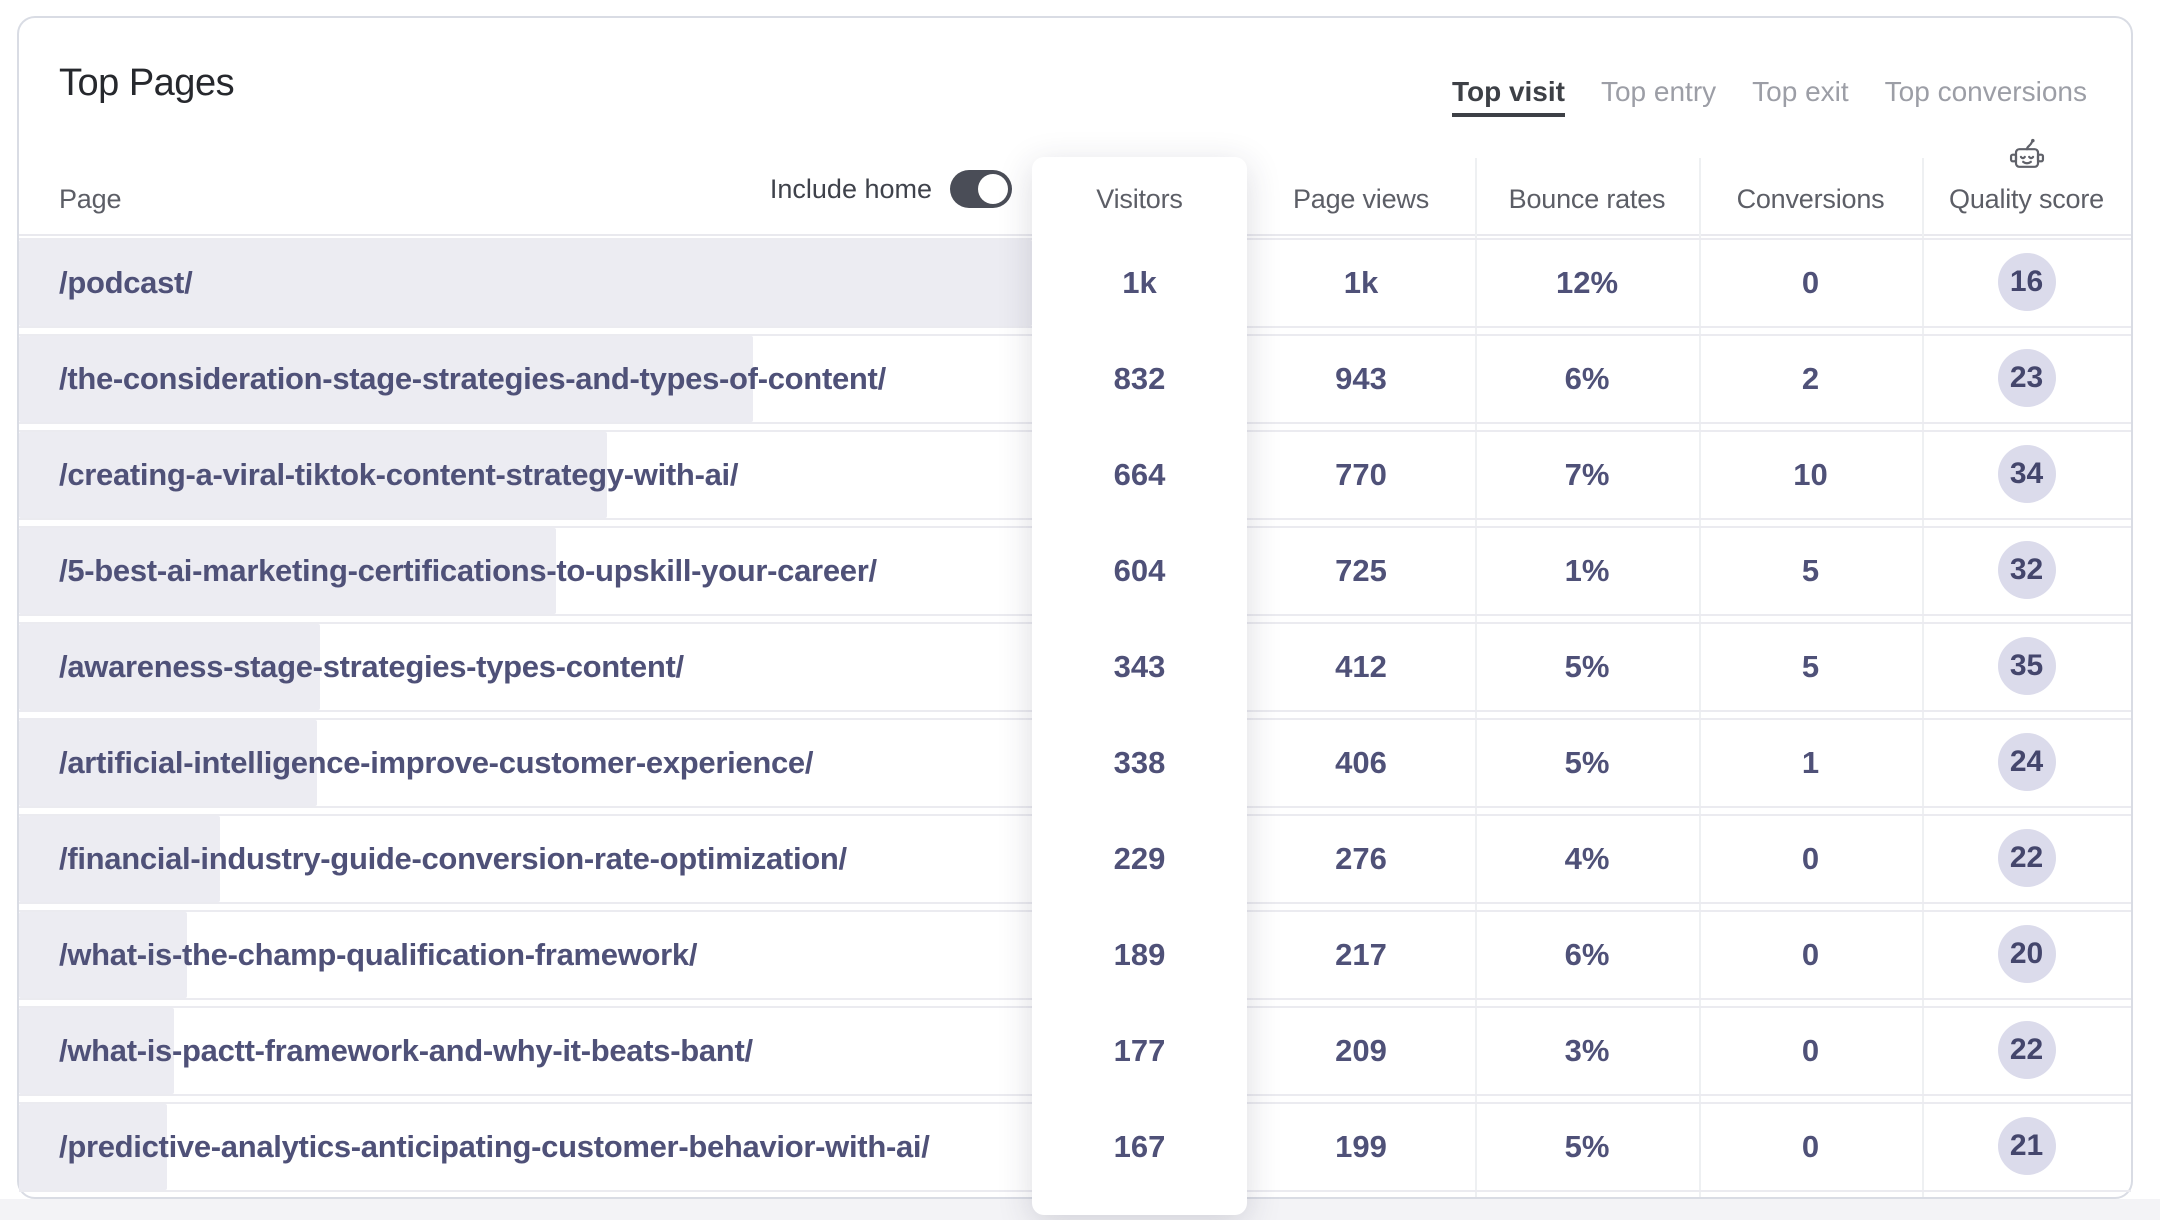 Image resolution: width=2160 pixels, height=1220 pixels. I want to click on conversions-value: 1, so click(1810, 762).